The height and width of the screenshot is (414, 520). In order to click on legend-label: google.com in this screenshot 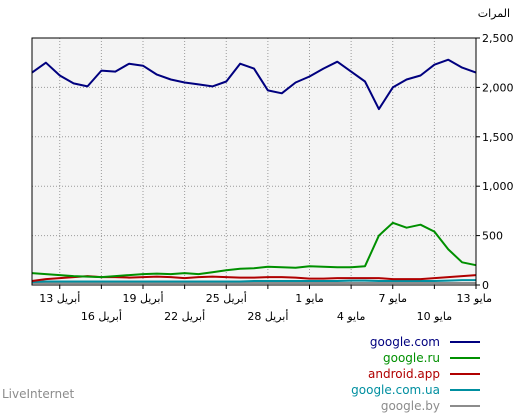, I will do `click(404, 342)`.